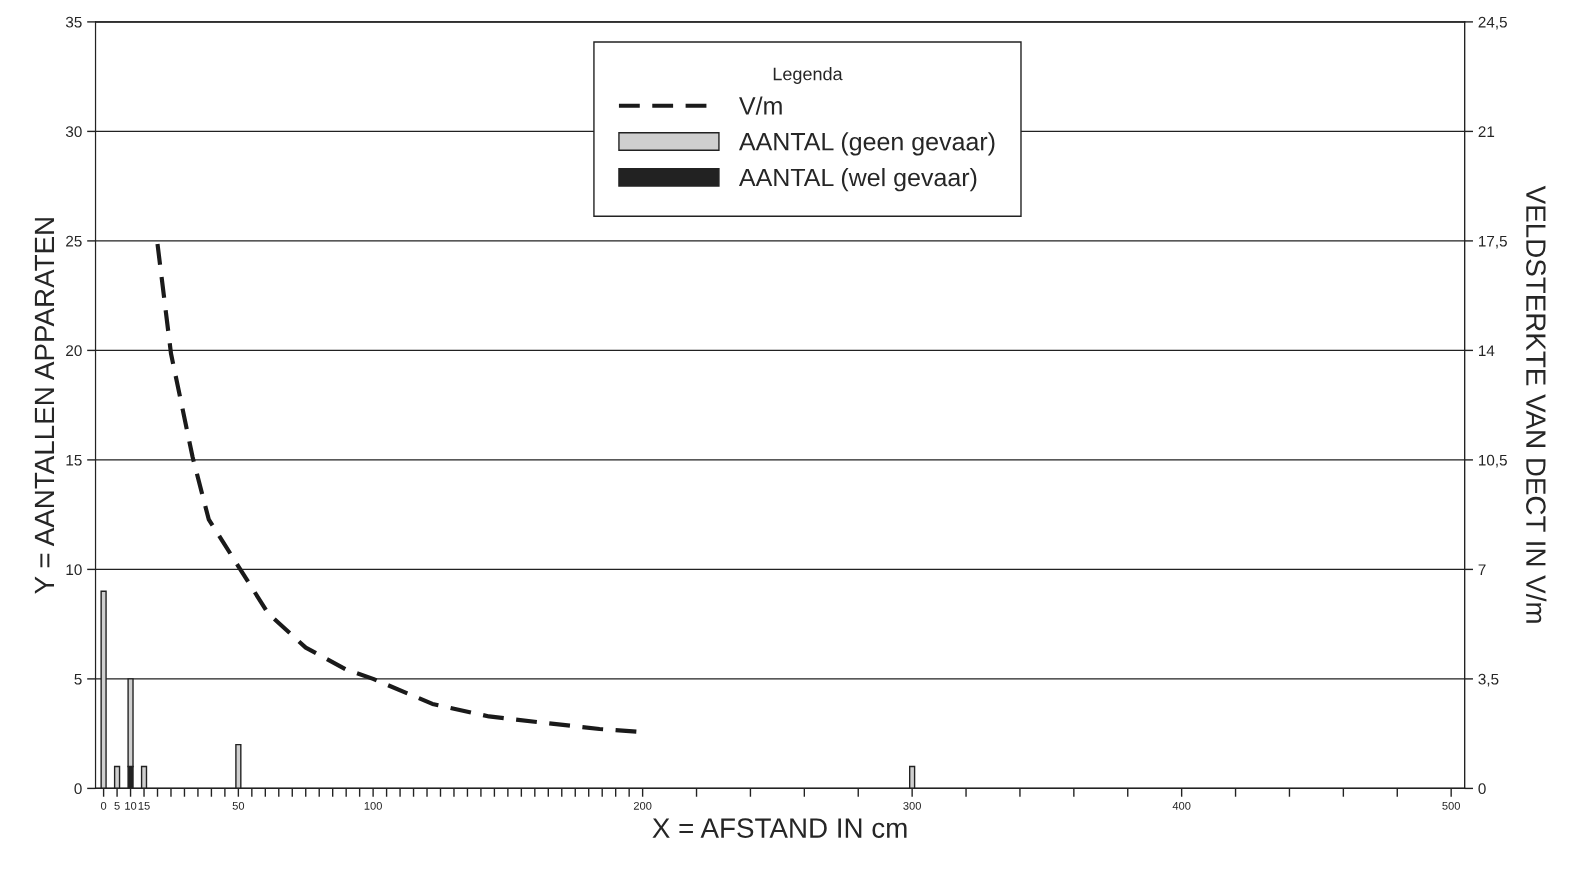 The height and width of the screenshot is (876, 1592). Describe the element at coordinates (78, 679) in the screenshot. I see `y-tick-label: 5` at that location.